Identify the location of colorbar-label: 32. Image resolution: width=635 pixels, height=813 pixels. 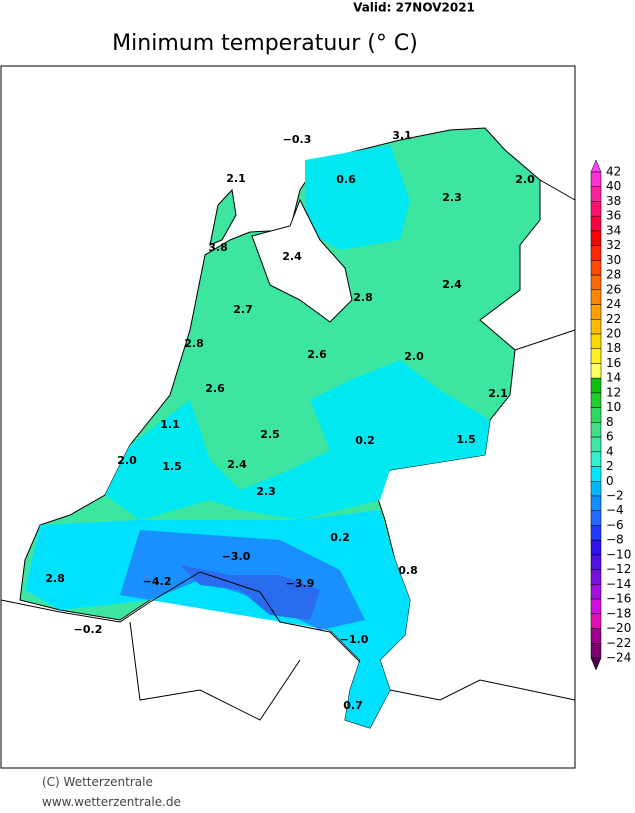
(613, 245).